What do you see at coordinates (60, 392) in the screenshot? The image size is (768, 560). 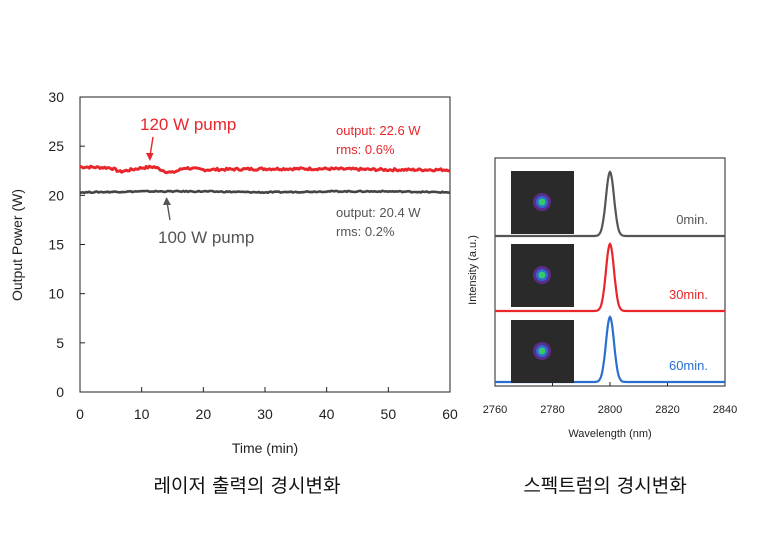 I see `power-y-tick-label: 0` at bounding box center [60, 392].